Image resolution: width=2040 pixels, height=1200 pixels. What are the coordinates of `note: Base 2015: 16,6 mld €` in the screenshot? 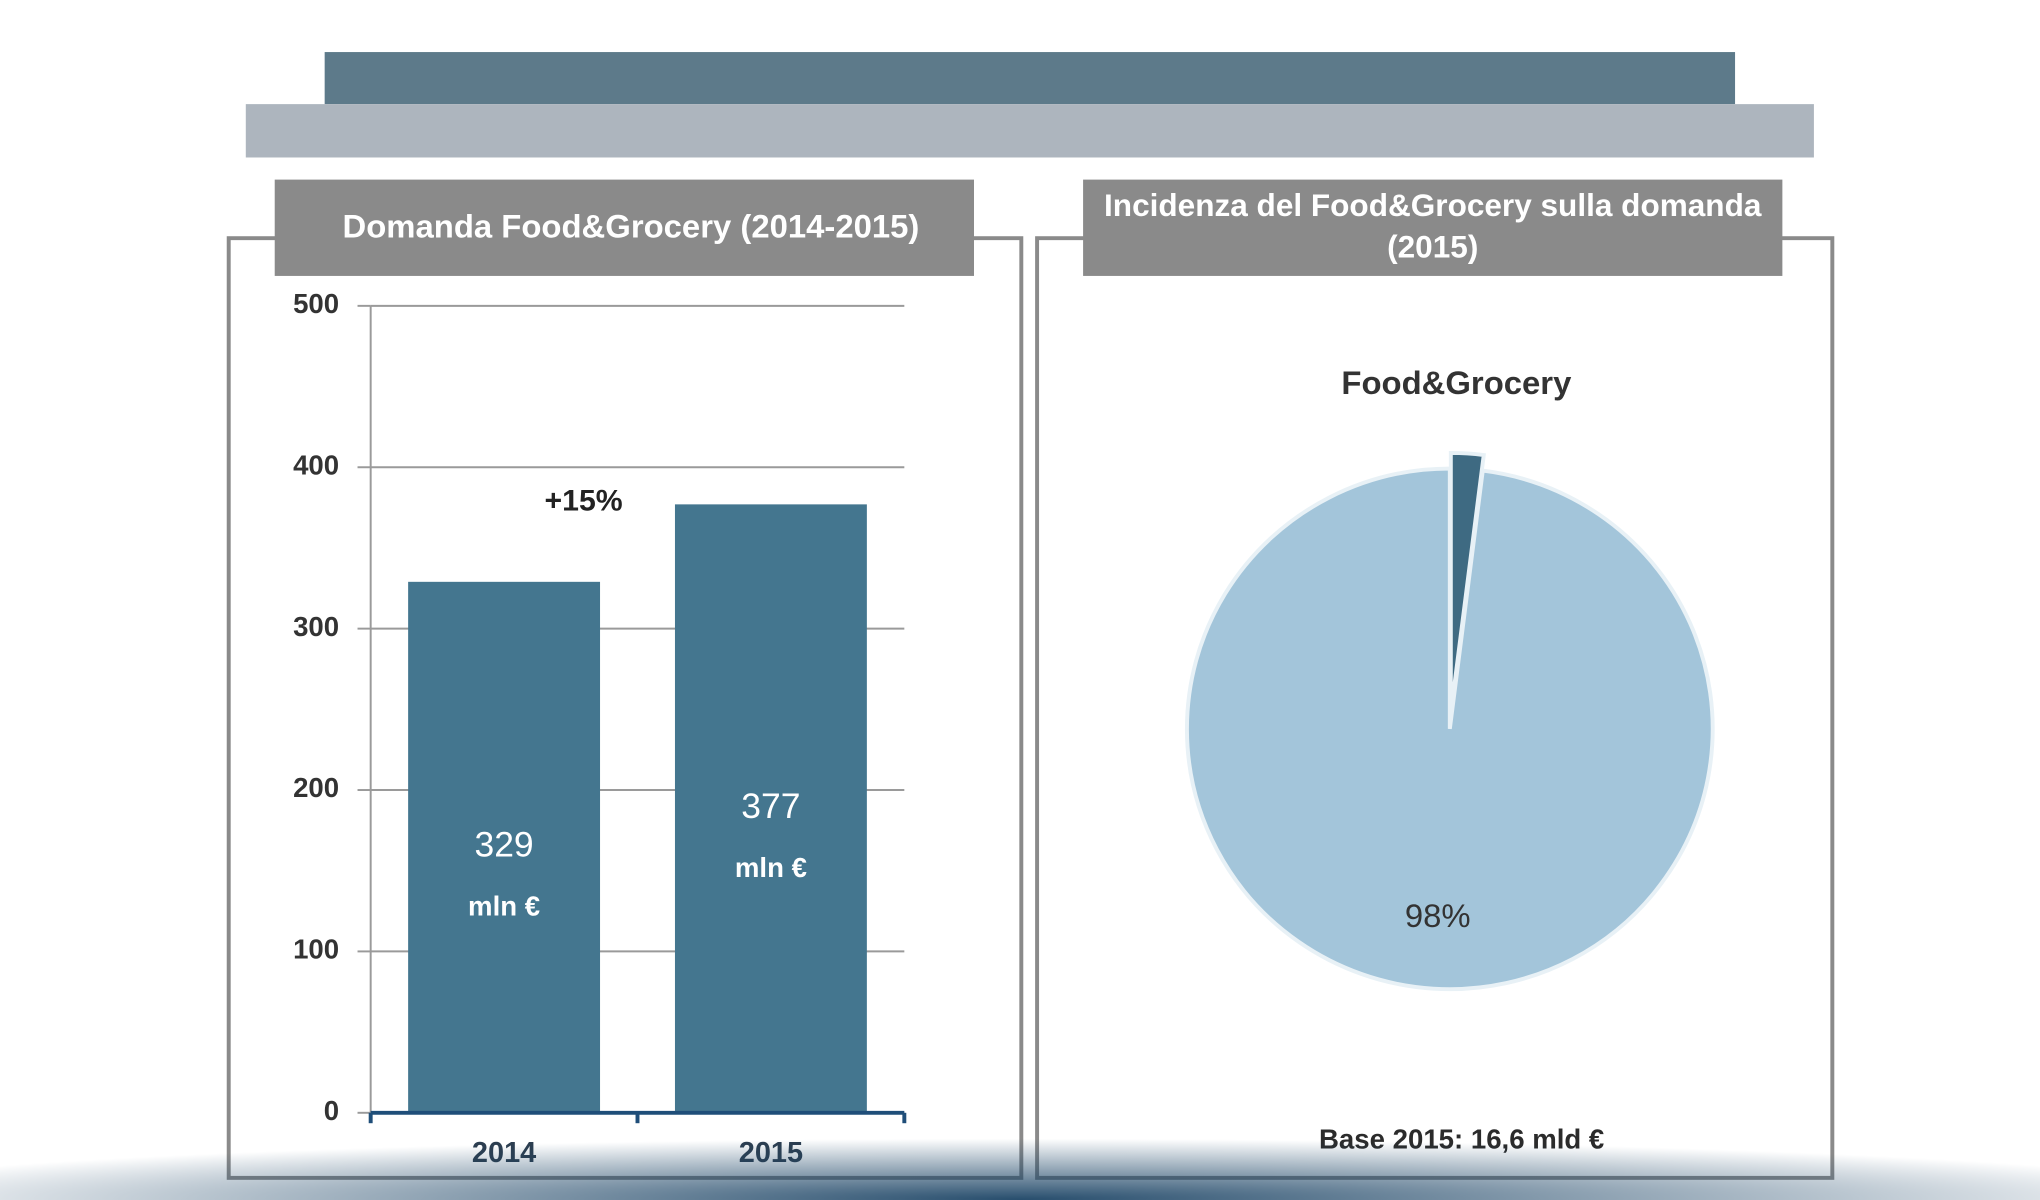 It's located at (1461, 1139).